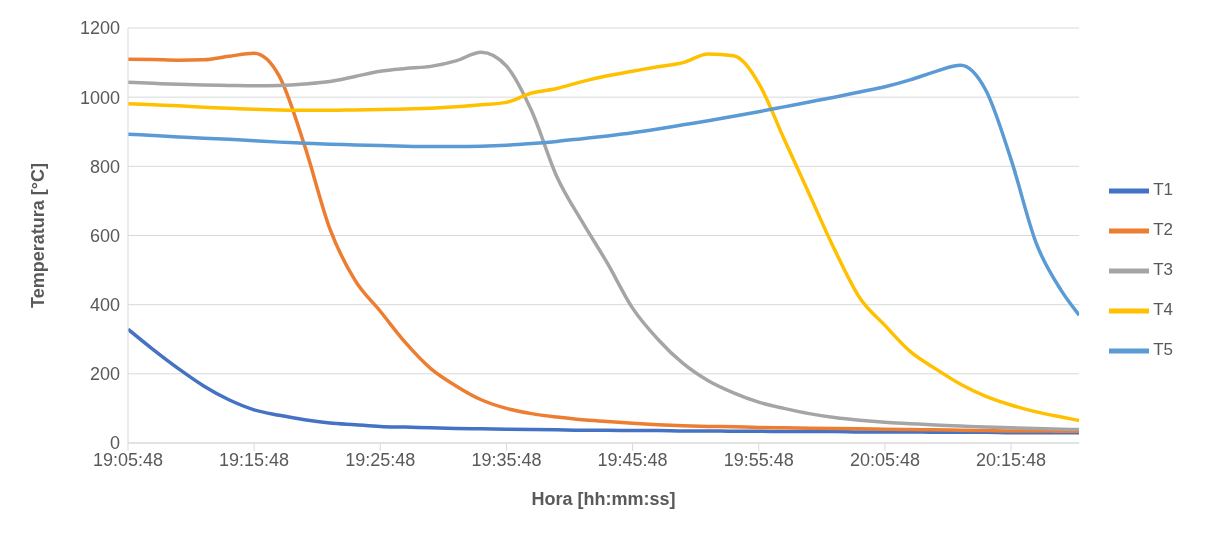 This screenshot has width=1214, height=541. What do you see at coordinates (380, 459) in the screenshot?
I see `x-tick-label: 19:25:48` at bounding box center [380, 459].